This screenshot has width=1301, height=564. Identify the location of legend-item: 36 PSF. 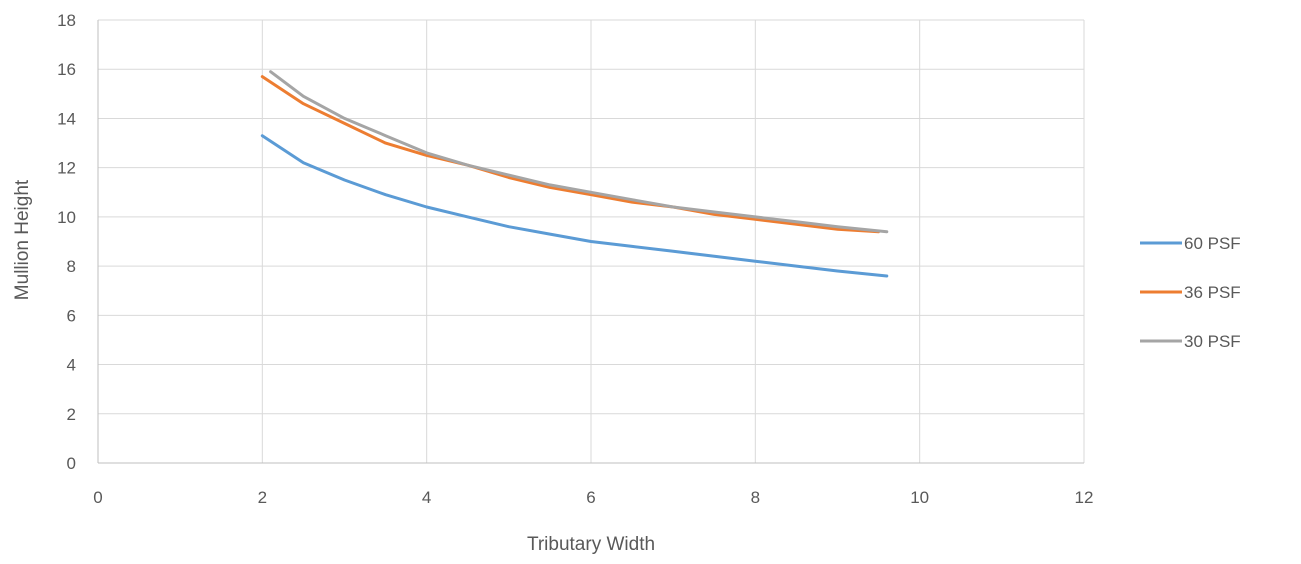
(1190, 292).